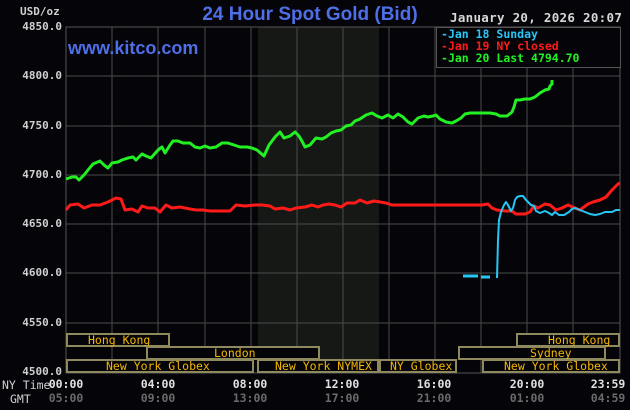 This screenshot has width=630, height=410. What do you see at coordinates (42, 125) in the screenshot?
I see `y-tick: 4750.0` at bounding box center [42, 125].